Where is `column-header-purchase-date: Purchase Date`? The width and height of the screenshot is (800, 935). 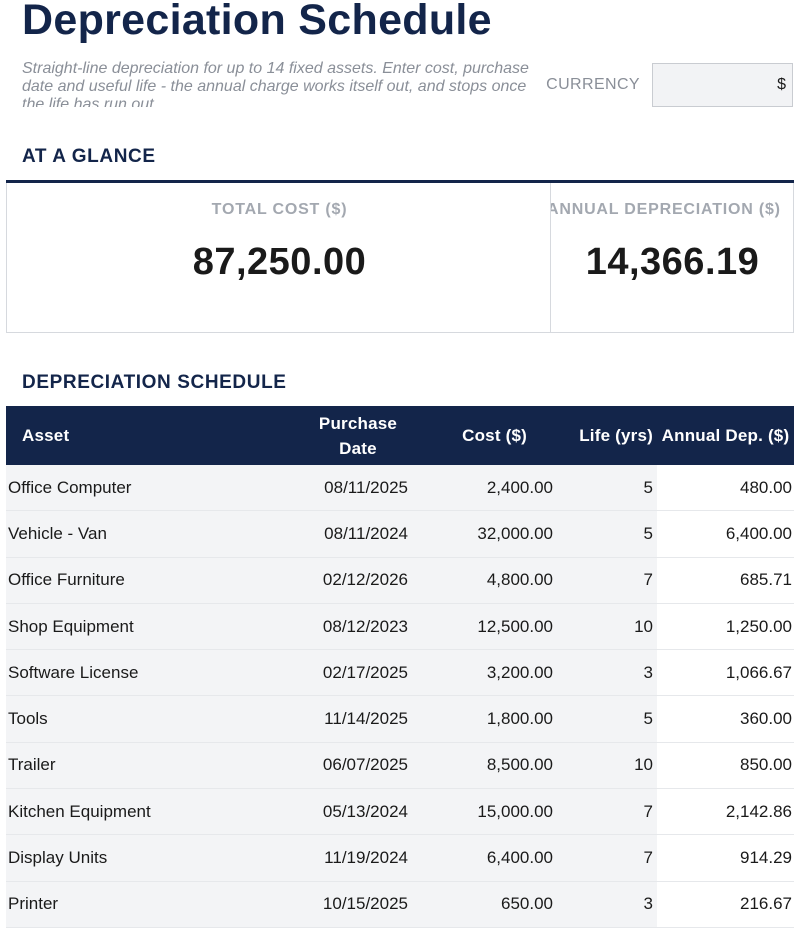
column-header-purchase-date: Purchase Date is located at coordinates (346, 435).